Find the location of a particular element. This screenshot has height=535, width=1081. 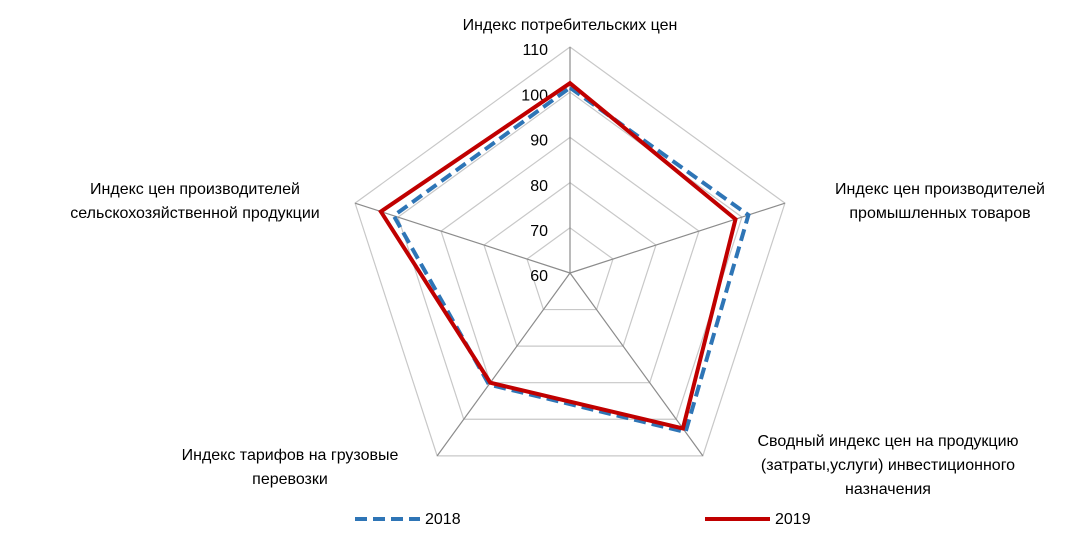

r-tick-label: 80 is located at coordinates (539, 186).